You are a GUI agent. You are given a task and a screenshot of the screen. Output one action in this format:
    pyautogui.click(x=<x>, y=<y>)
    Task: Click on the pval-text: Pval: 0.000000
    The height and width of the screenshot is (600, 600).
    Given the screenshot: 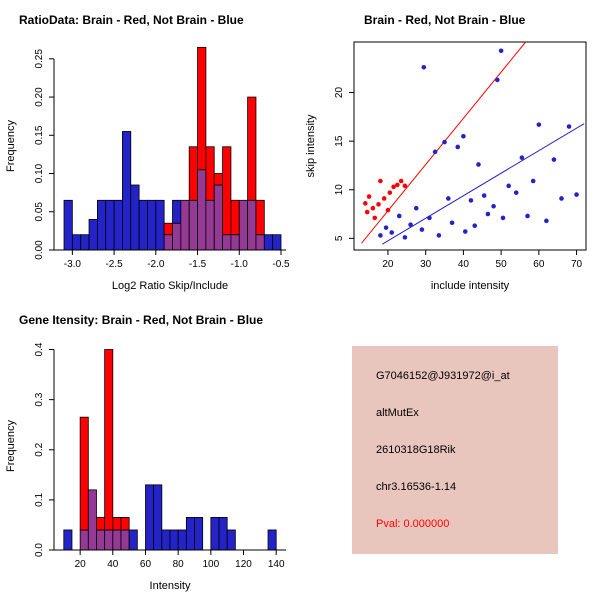 What is the action you would take?
    pyautogui.click(x=413, y=524)
    